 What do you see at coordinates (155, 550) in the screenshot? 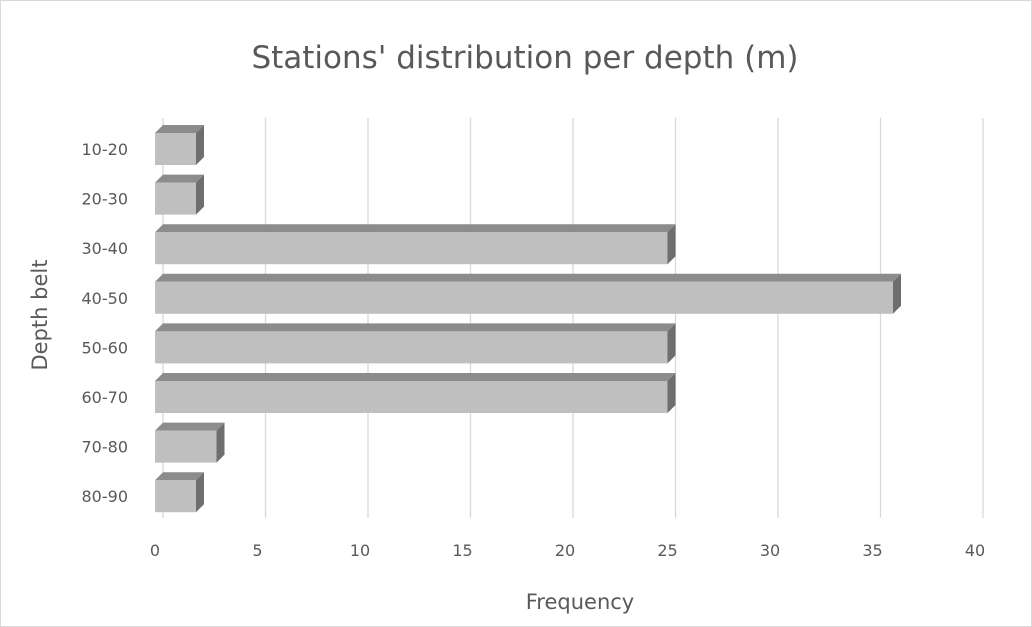
I see `x-tick-label: 0` at bounding box center [155, 550].